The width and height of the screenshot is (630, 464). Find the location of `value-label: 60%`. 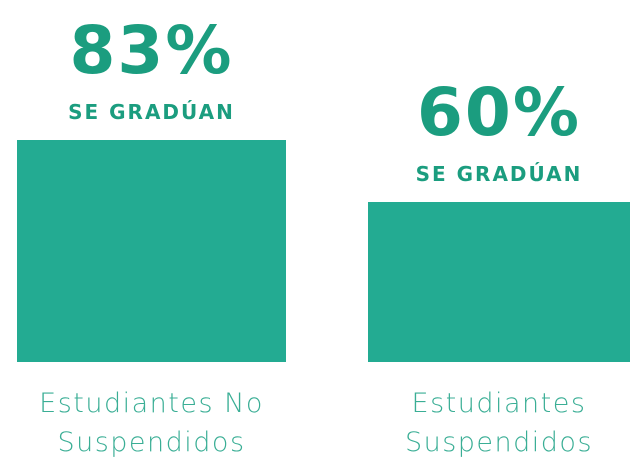

value-label: 60% is located at coordinates (499, 112).